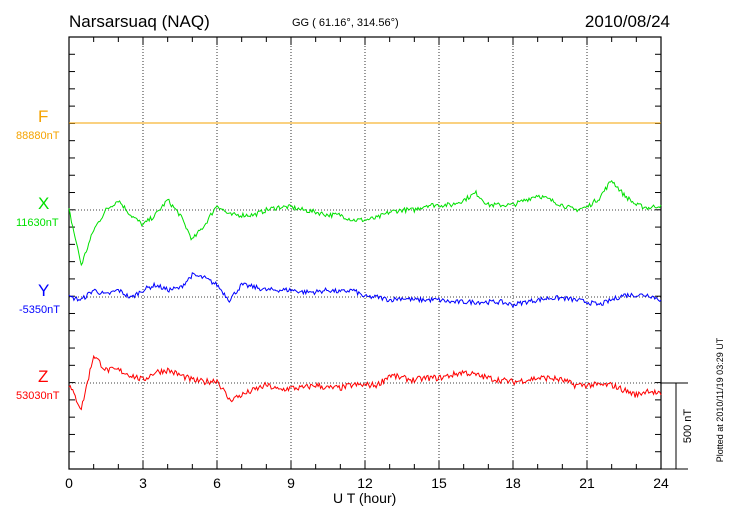  Describe the element at coordinates (587, 483) in the screenshot. I see `x-tick-label: 21` at that location.